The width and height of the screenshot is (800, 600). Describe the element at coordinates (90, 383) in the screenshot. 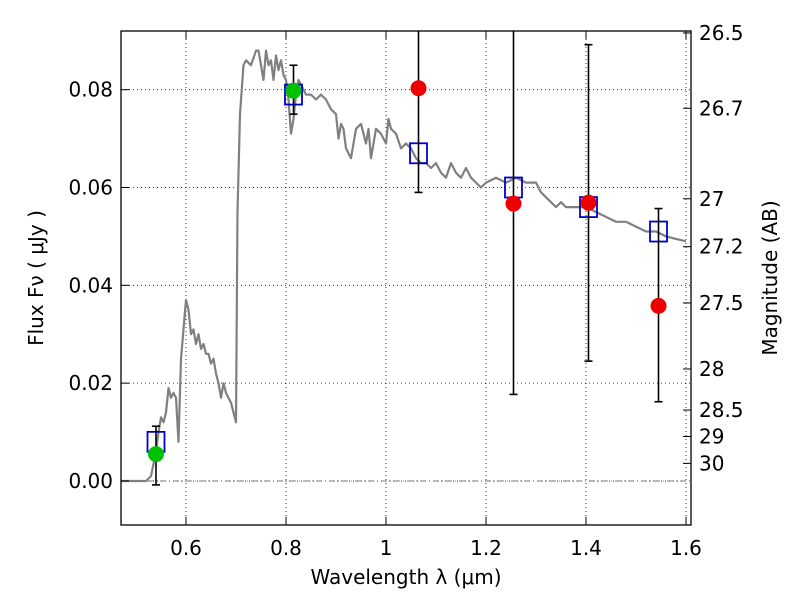

I see `y-tick-label: 0.02` at that location.